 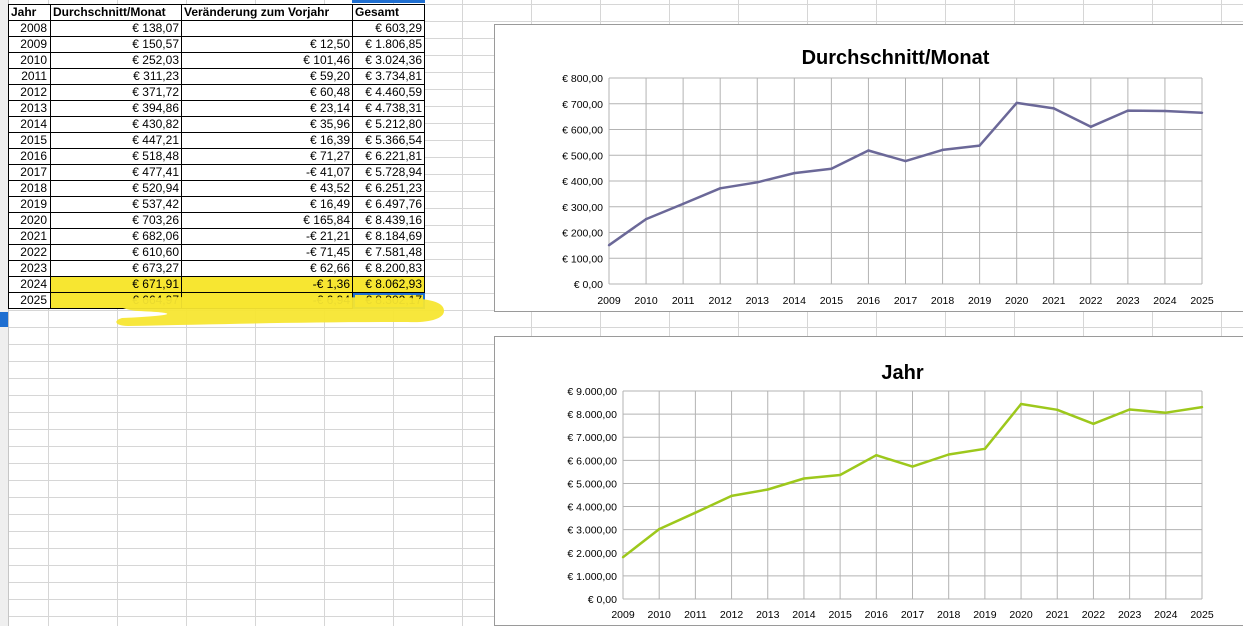 I want to click on cell-veraenderung: € 101,46, so click(x=267, y=60).